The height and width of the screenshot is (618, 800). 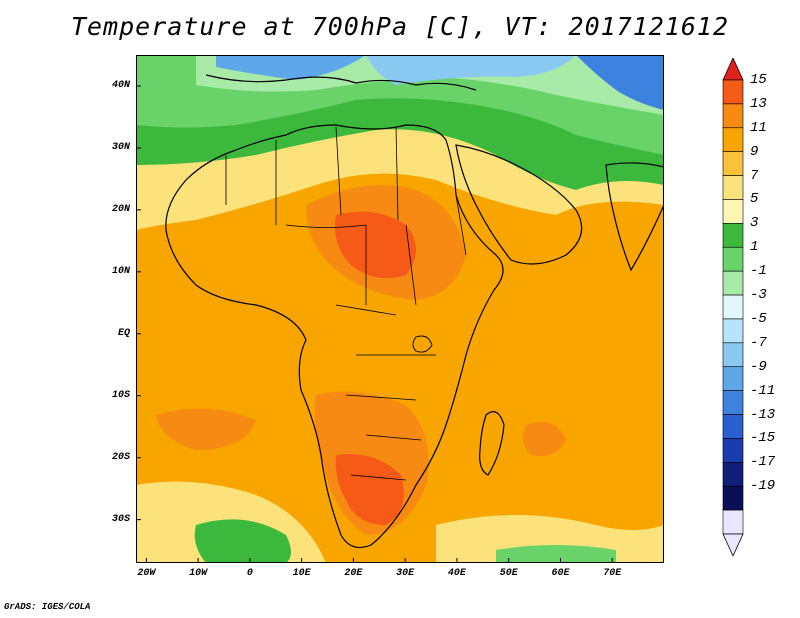 I want to click on field-south-hotter, so click(x=369, y=489).